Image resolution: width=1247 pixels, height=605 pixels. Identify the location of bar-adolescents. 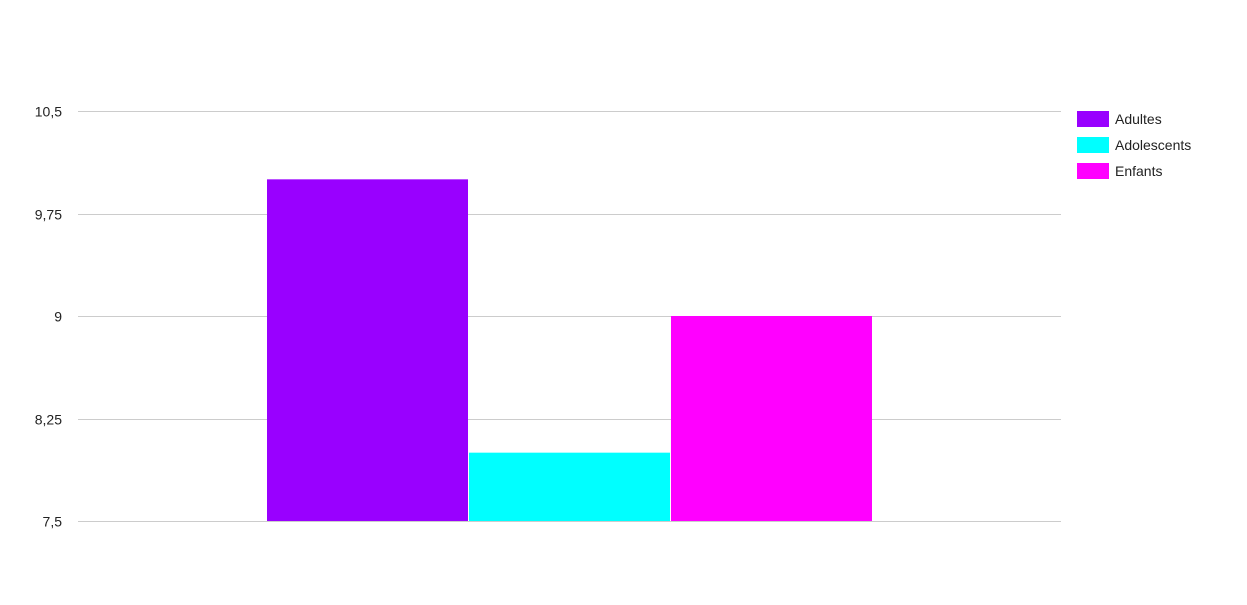
(569, 486).